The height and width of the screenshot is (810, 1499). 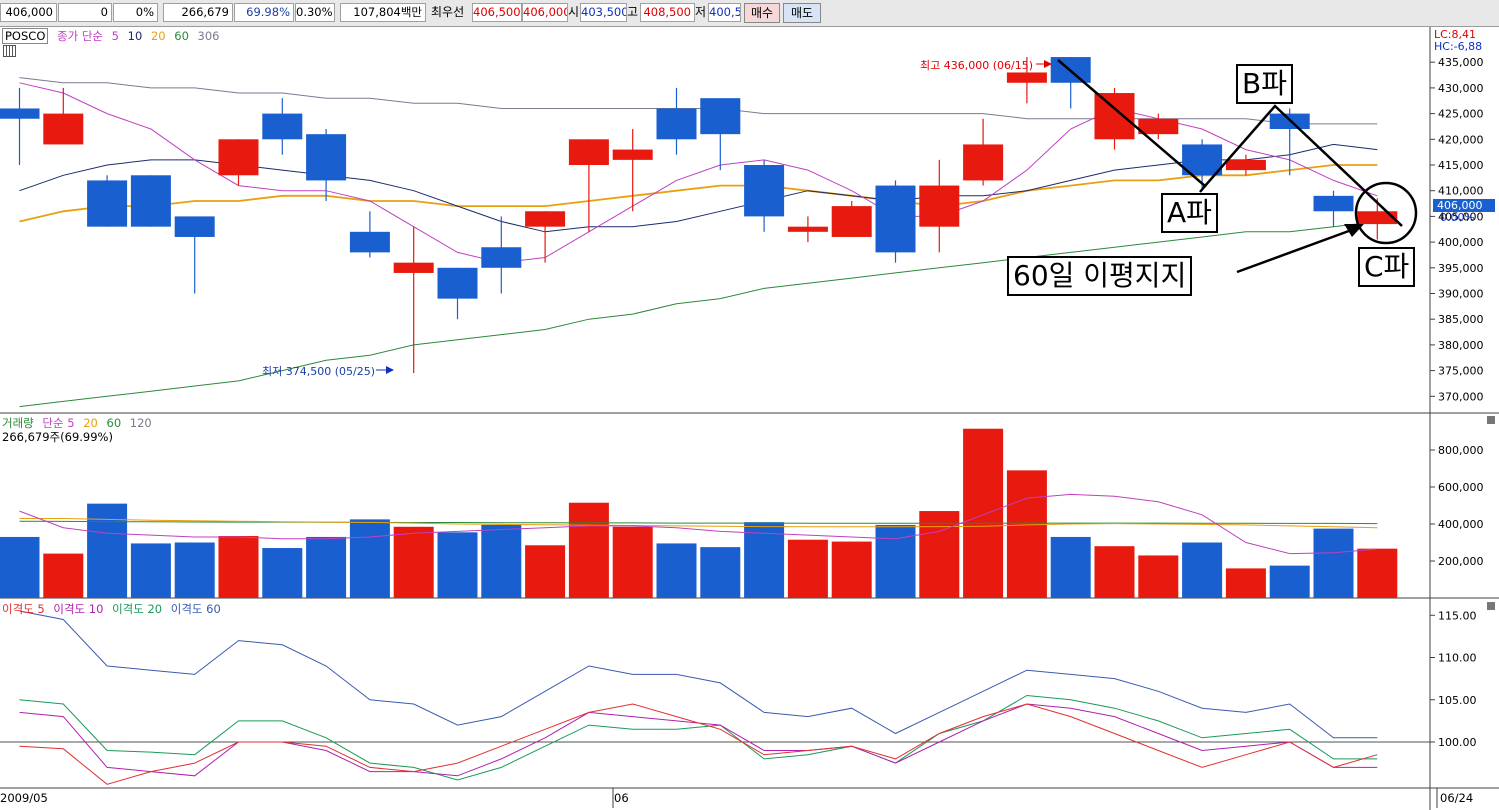 I want to click on open-label: 시, so click(x=574, y=12).